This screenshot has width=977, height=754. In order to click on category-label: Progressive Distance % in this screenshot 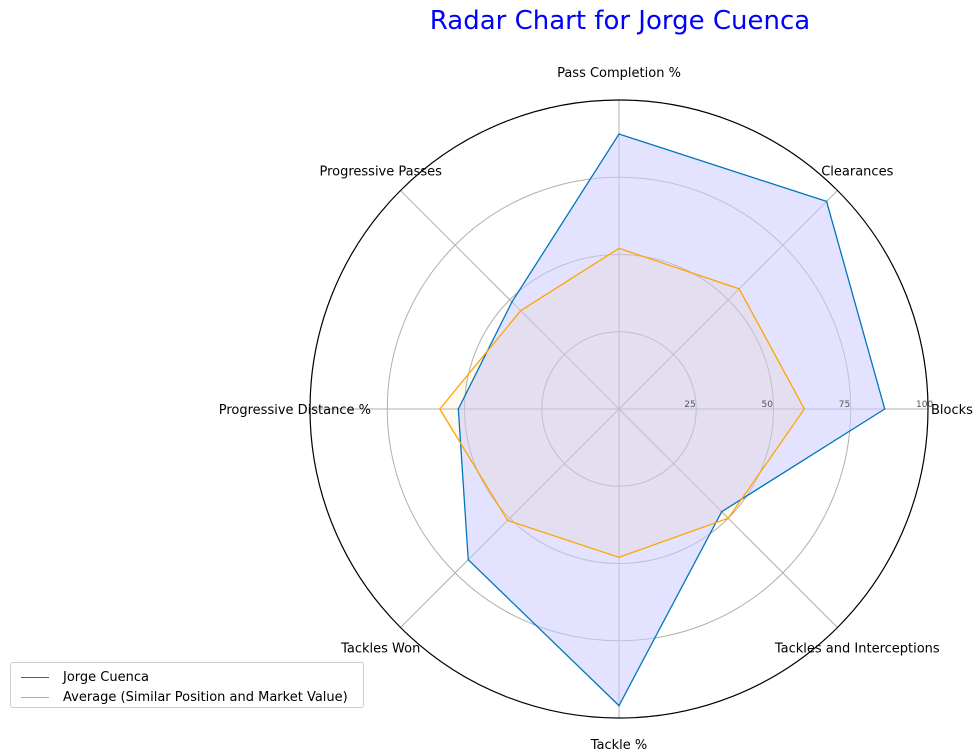, I will do `click(295, 410)`.